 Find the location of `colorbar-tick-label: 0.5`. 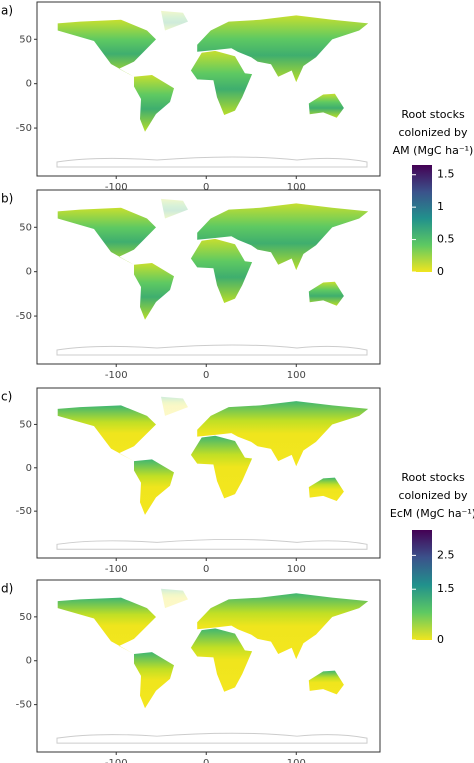

colorbar-tick-label: 0.5 is located at coordinates (446, 239).